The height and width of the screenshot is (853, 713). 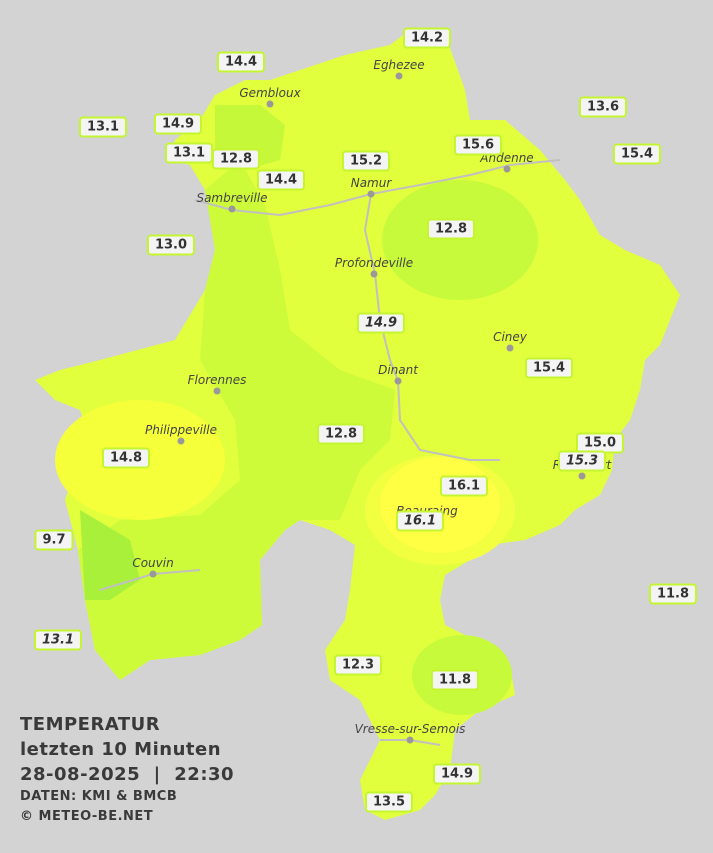 I want to click on station-label: 13.5, so click(x=389, y=802).